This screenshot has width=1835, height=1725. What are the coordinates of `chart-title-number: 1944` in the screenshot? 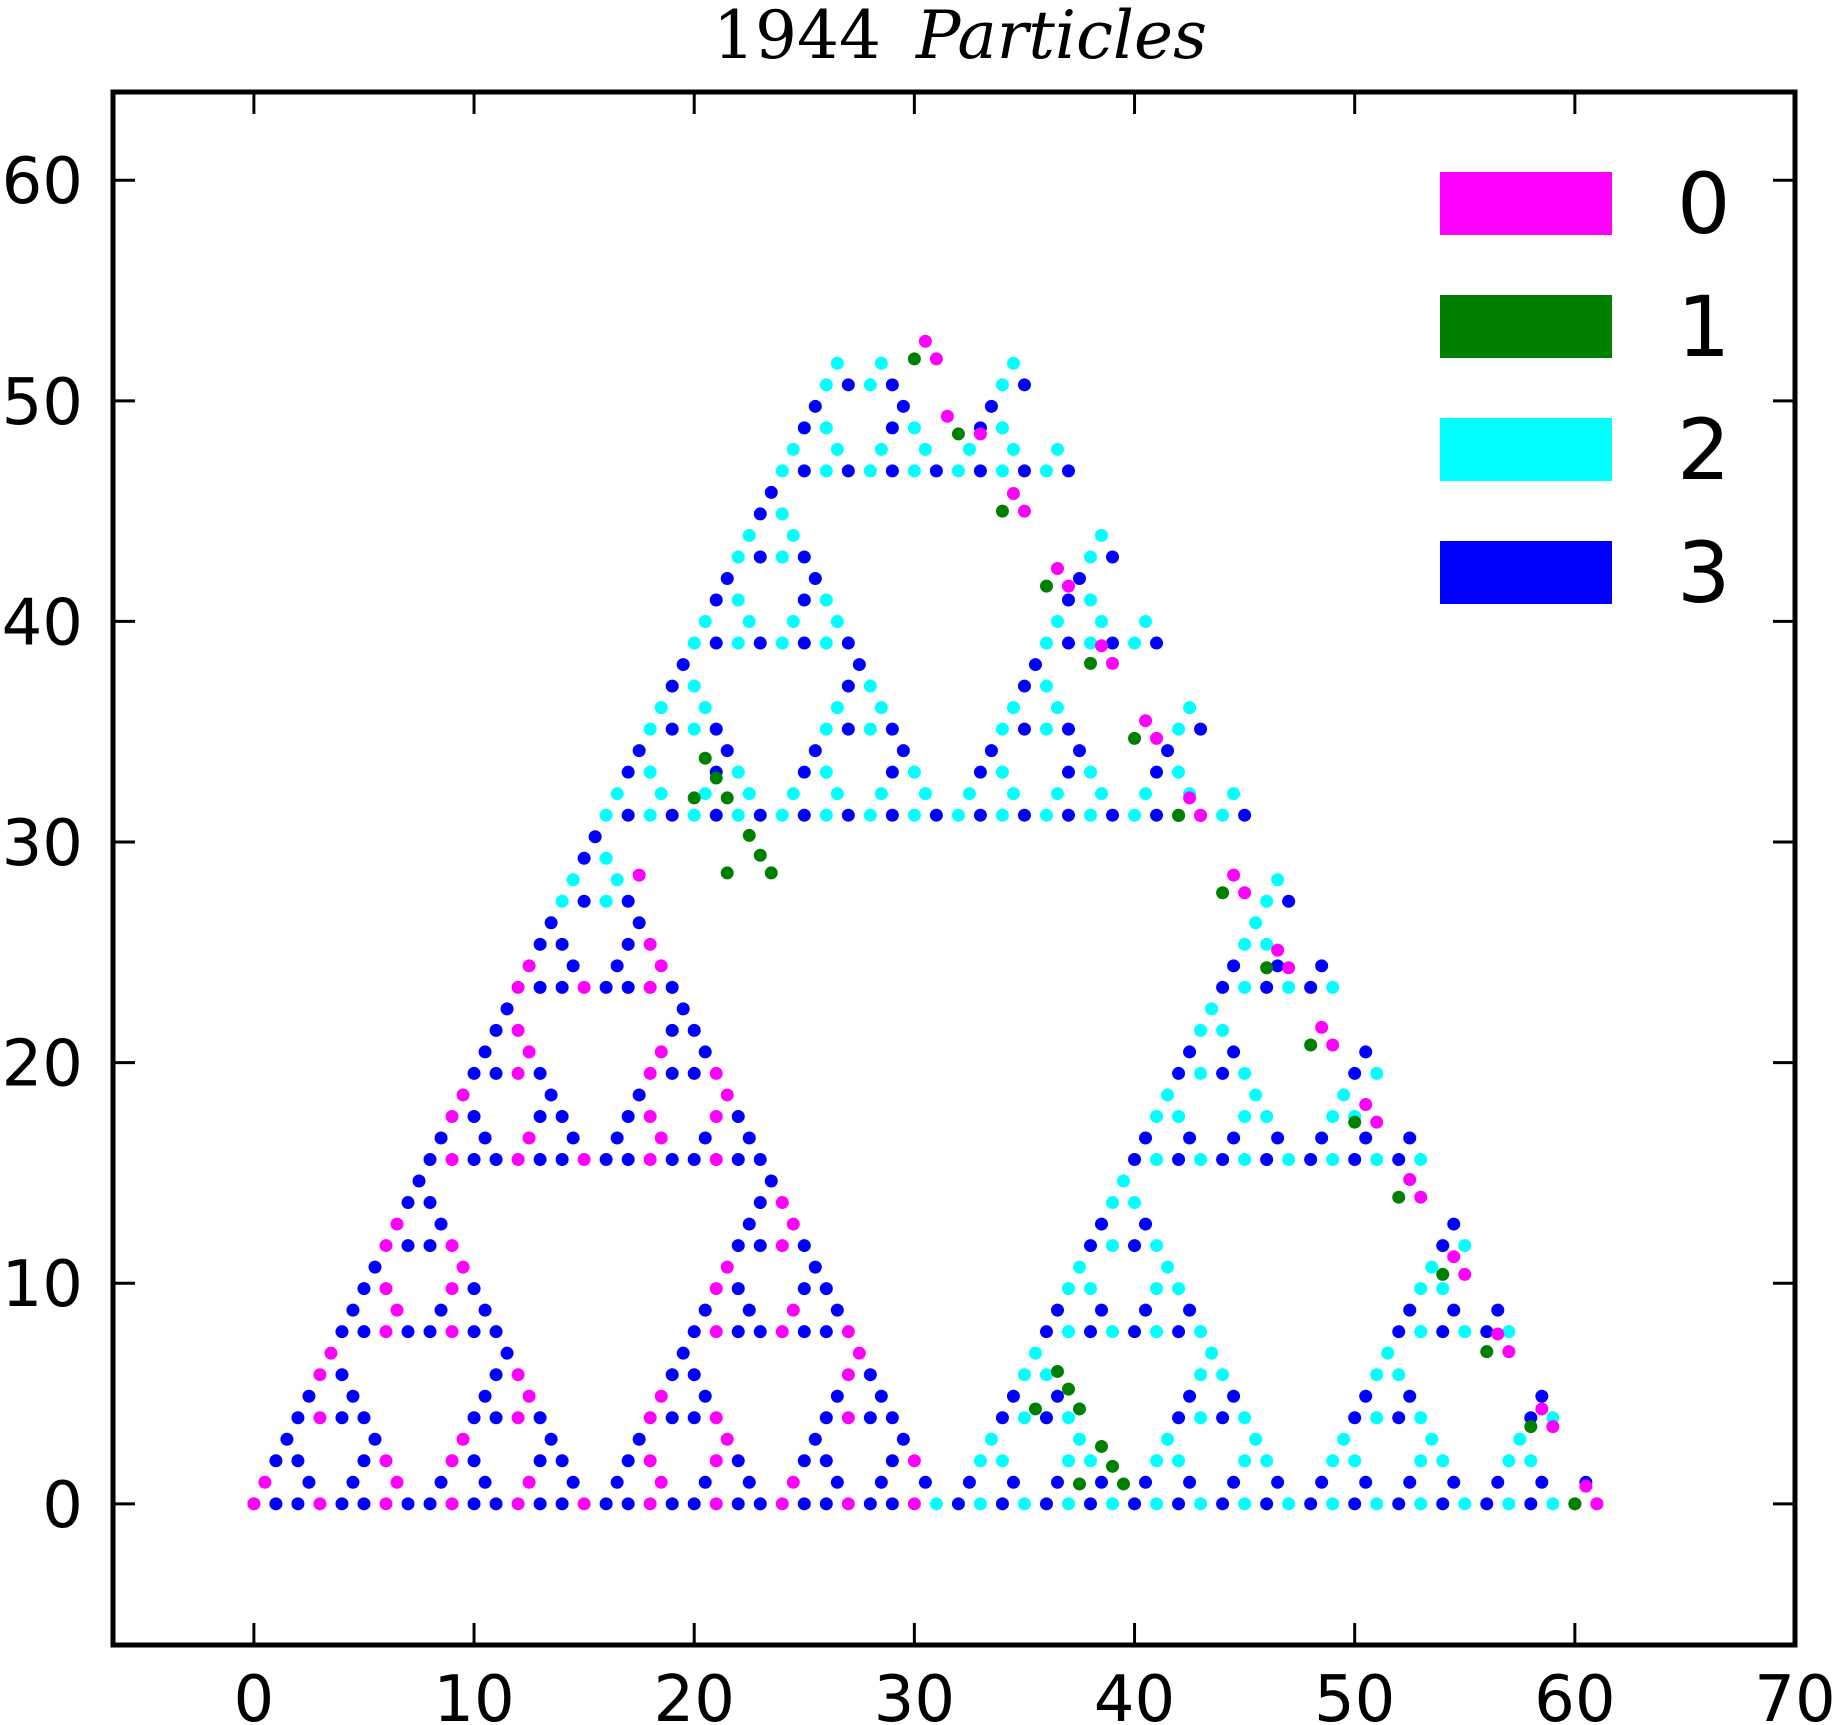 It's located at (797, 37).